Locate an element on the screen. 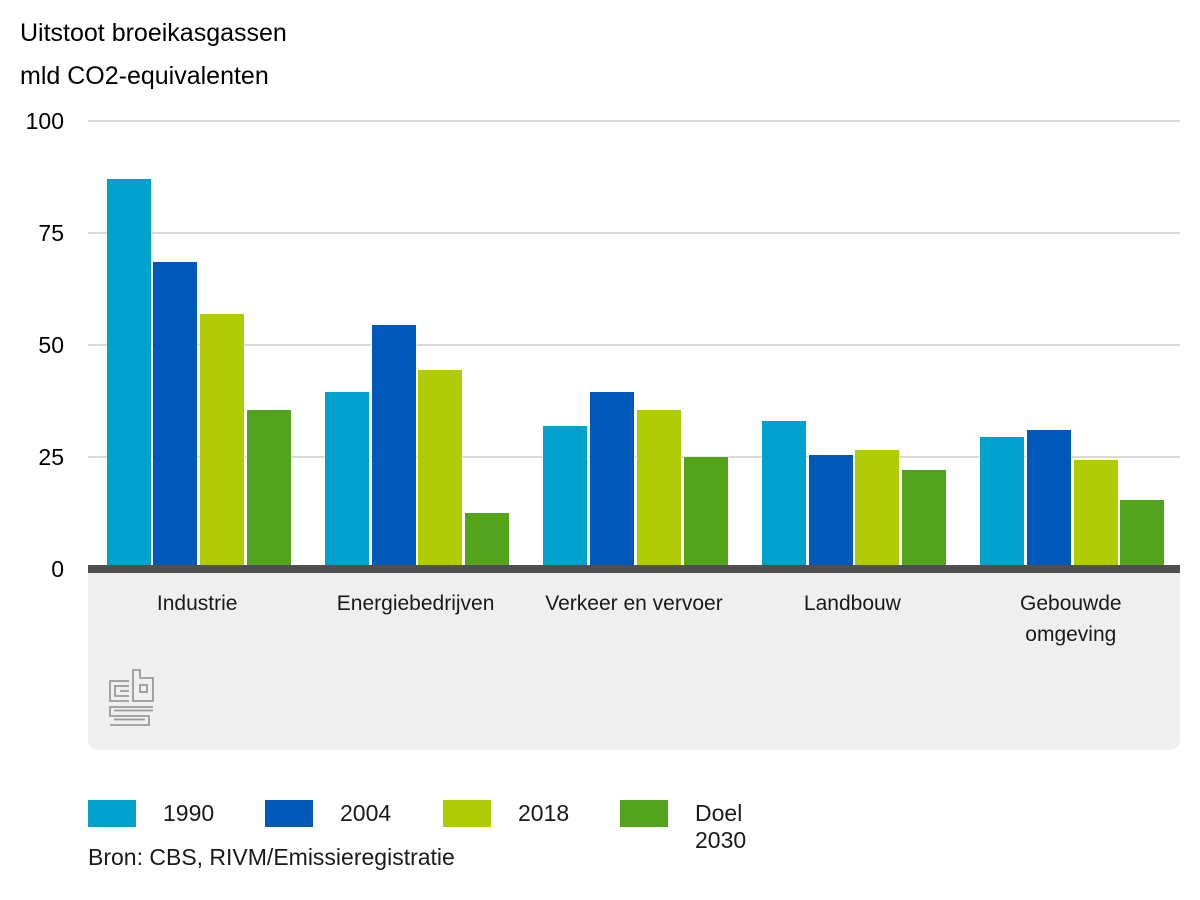  category-label-3: Landbouw is located at coordinates (852, 603).